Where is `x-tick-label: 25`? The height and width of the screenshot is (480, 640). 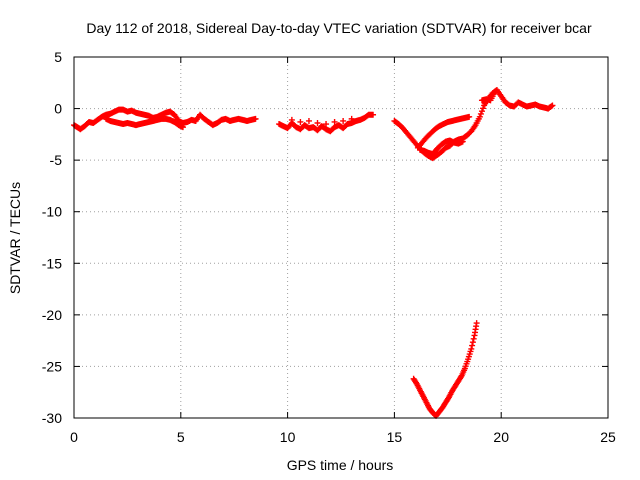
x-tick-label: 25 is located at coordinates (608, 437).